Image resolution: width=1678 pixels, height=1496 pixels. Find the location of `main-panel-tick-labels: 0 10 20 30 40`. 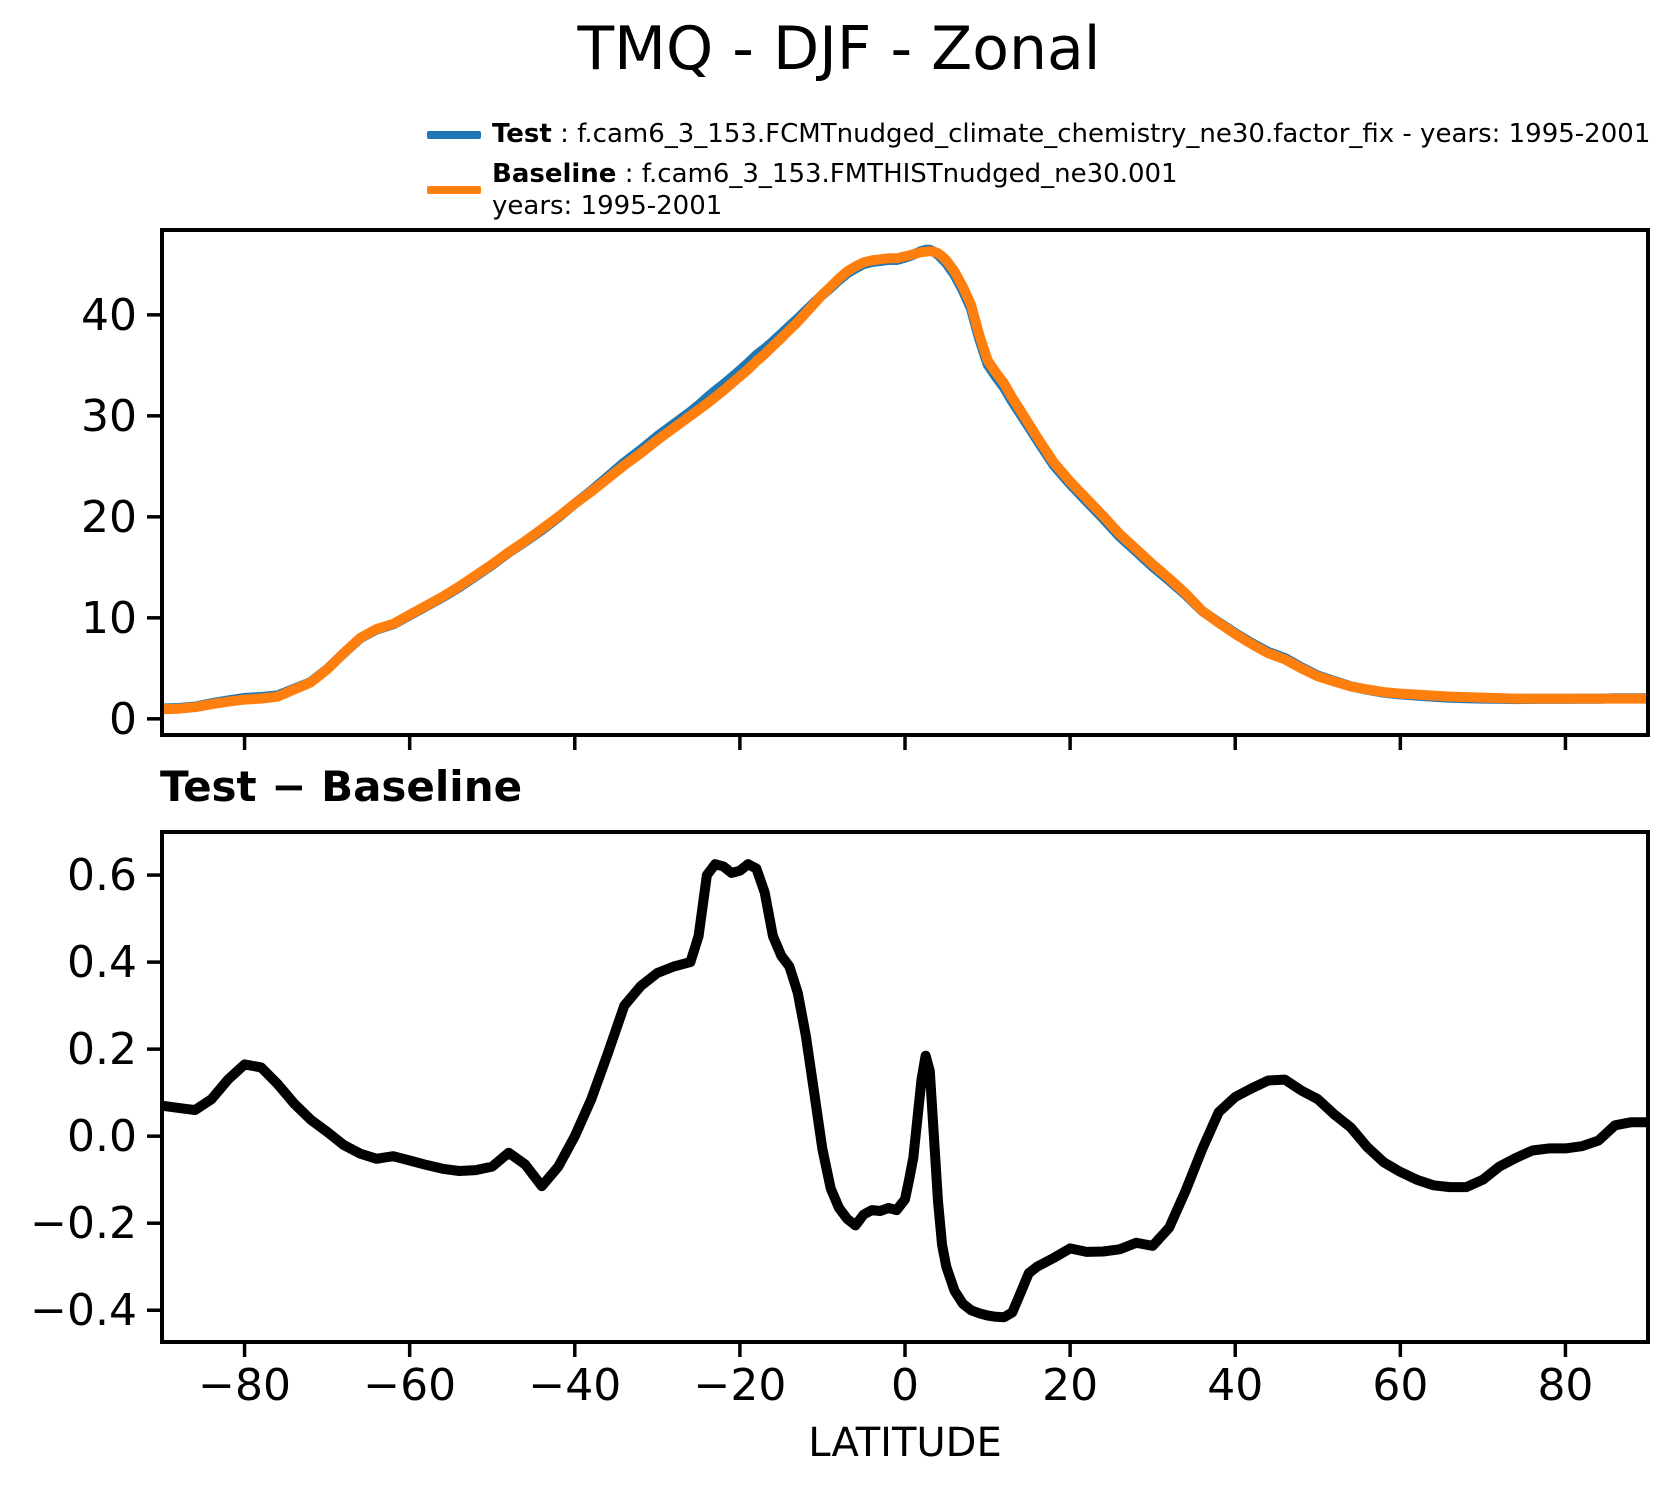

main-panel-tick-labels: 0 10 20 30 40 is located at coordinates (109, 517).